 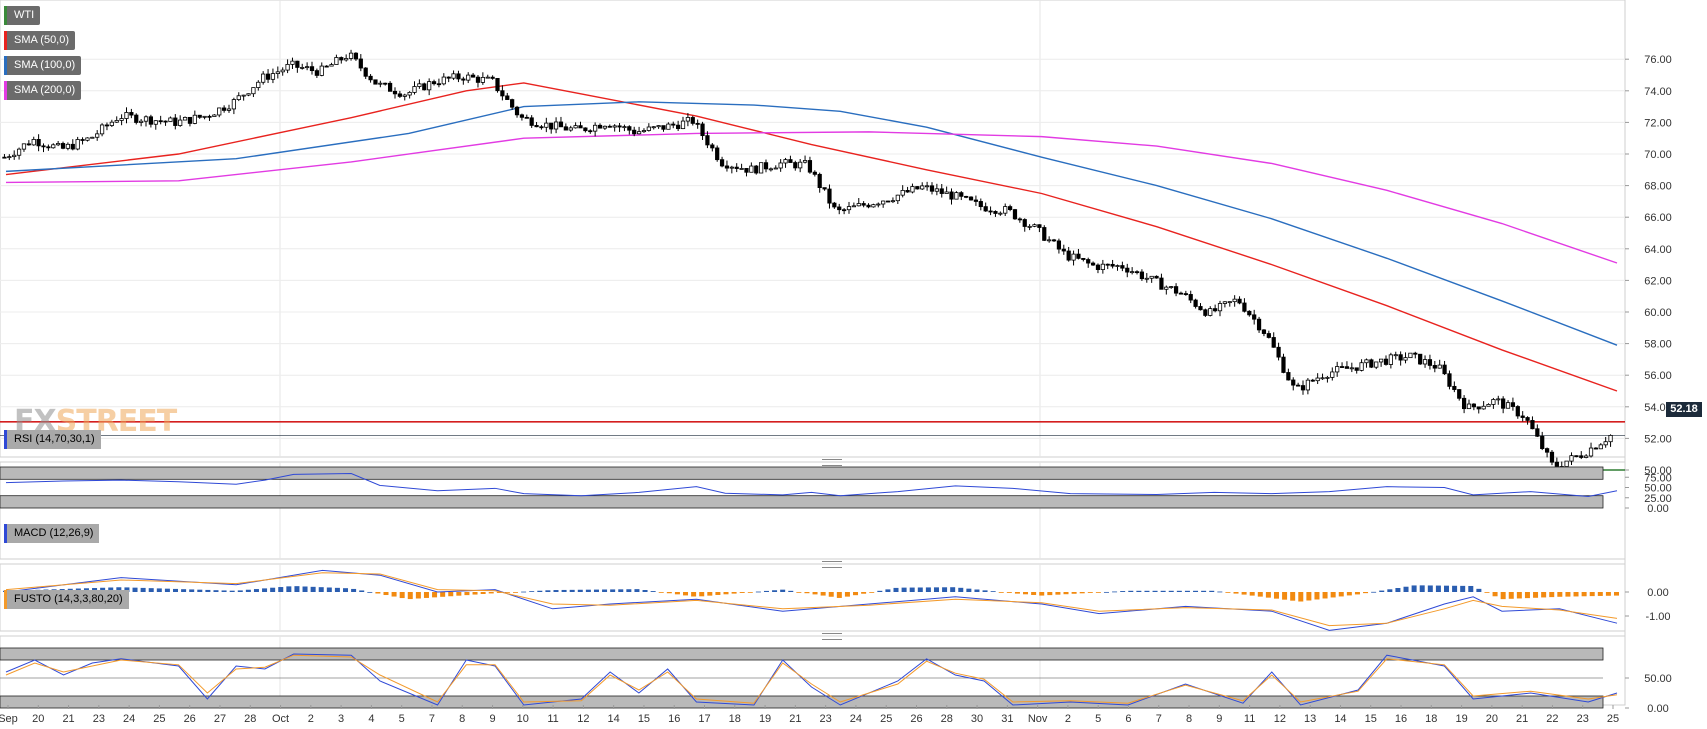 I want to click on fusto-pane, so click(x=809, y=678).